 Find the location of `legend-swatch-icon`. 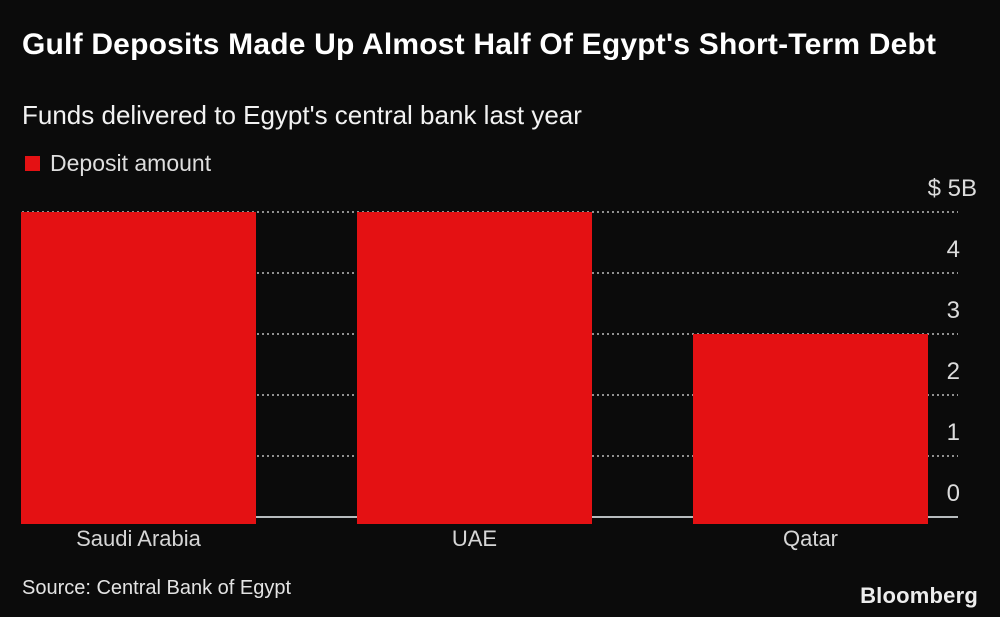

legend-swatch-icon is located at coordinates (32, 163).